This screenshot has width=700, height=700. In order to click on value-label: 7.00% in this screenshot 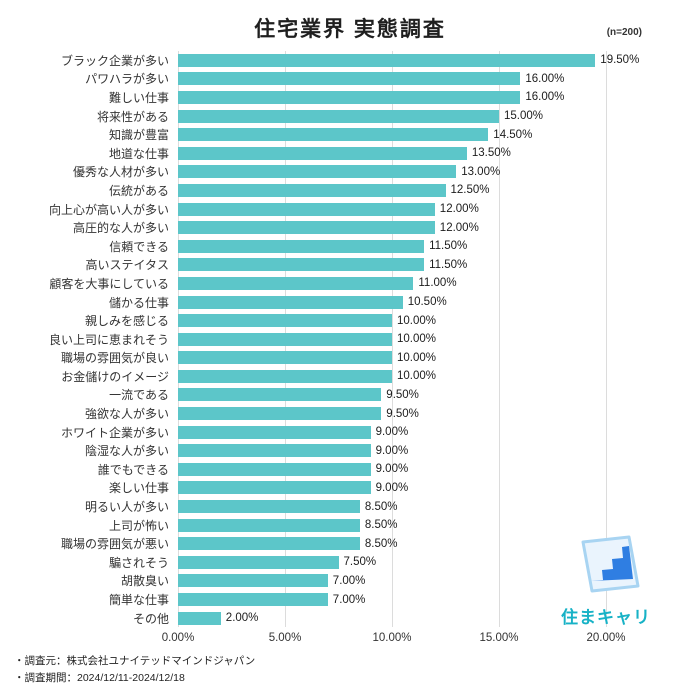, I will do `click(349, 580)`.